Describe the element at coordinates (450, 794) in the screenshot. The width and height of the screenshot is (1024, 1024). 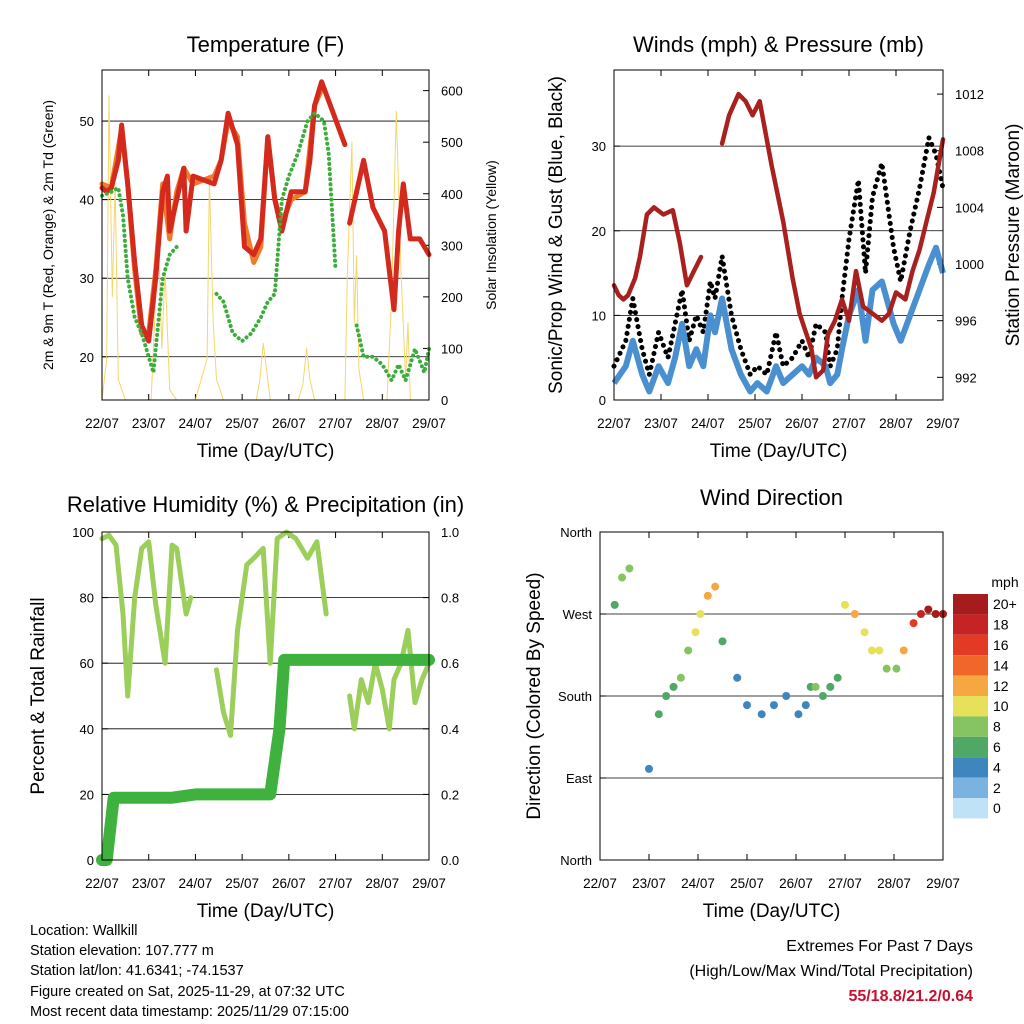
I see `humidity-y2tick-label: 0.2` at that location.